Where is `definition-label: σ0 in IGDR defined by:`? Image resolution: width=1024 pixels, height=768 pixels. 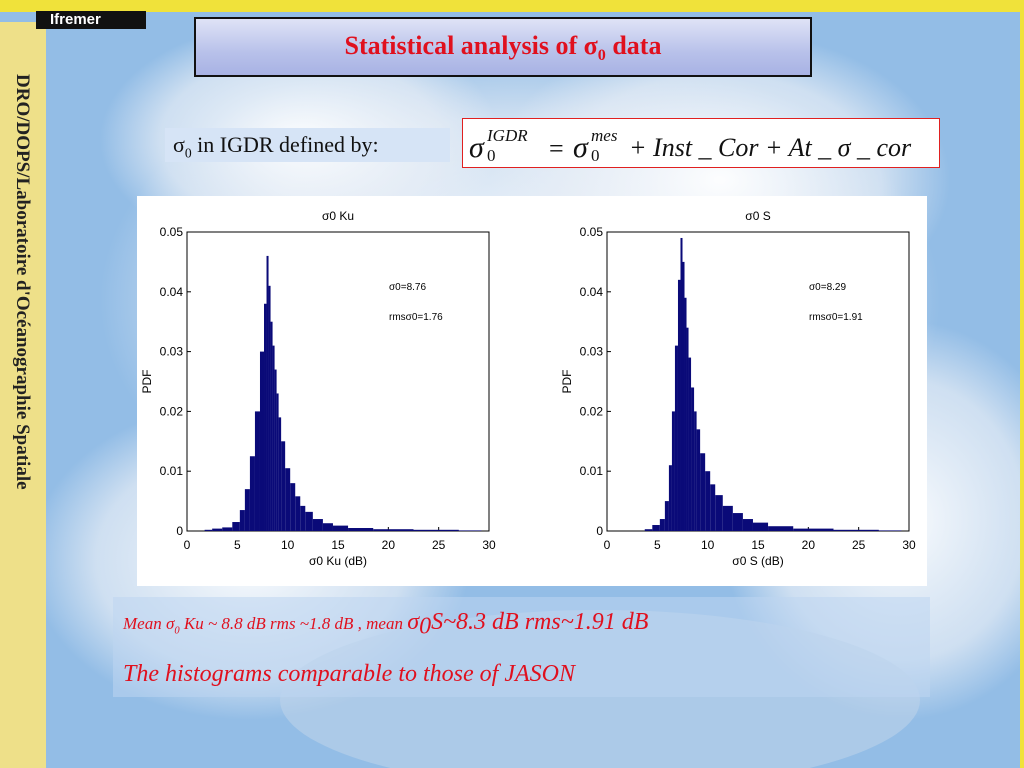 definition-label: σ0 in IGDR defined by: is located at coordinates (307, 145).